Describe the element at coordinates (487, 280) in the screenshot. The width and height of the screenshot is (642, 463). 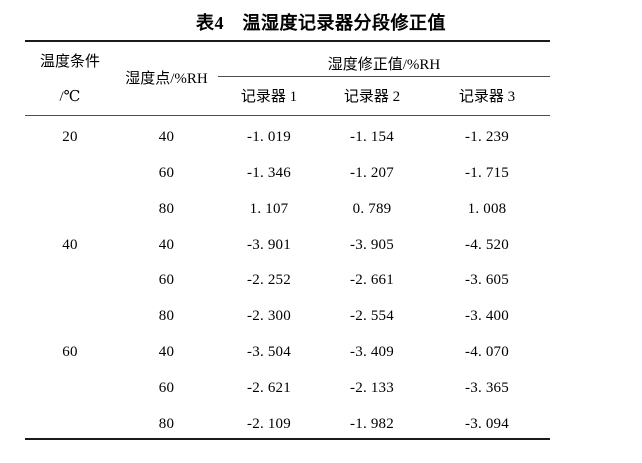
I see `cell-recorder3: -3. 605` at that location.